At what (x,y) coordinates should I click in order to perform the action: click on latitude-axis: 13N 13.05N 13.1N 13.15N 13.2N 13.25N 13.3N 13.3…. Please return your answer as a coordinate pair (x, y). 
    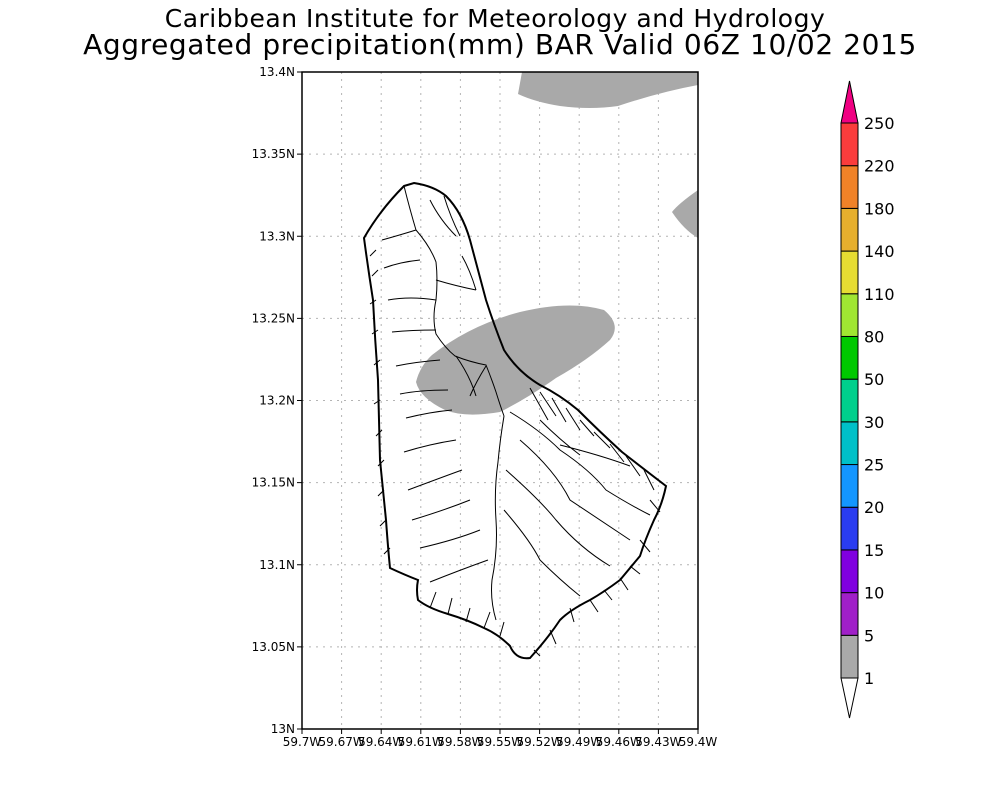
    Looking at the image, I should click on (277, 400).